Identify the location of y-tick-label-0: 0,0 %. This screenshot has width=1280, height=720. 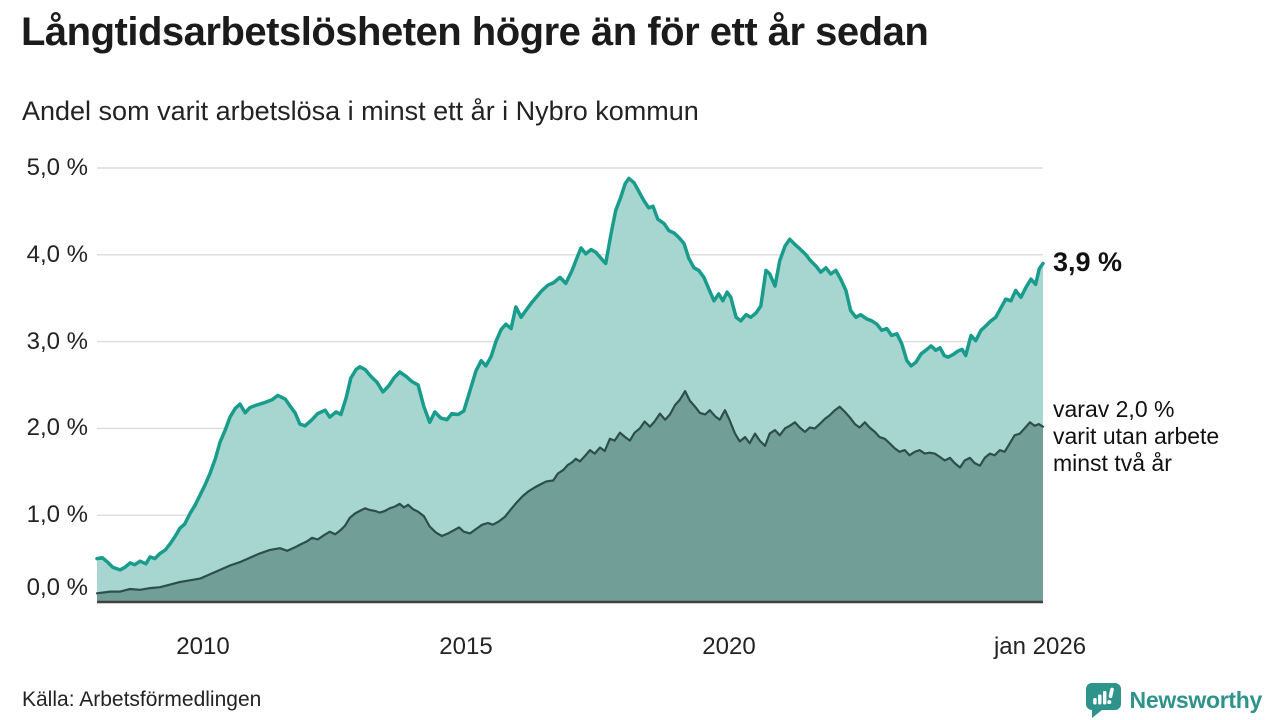
(57, 587).